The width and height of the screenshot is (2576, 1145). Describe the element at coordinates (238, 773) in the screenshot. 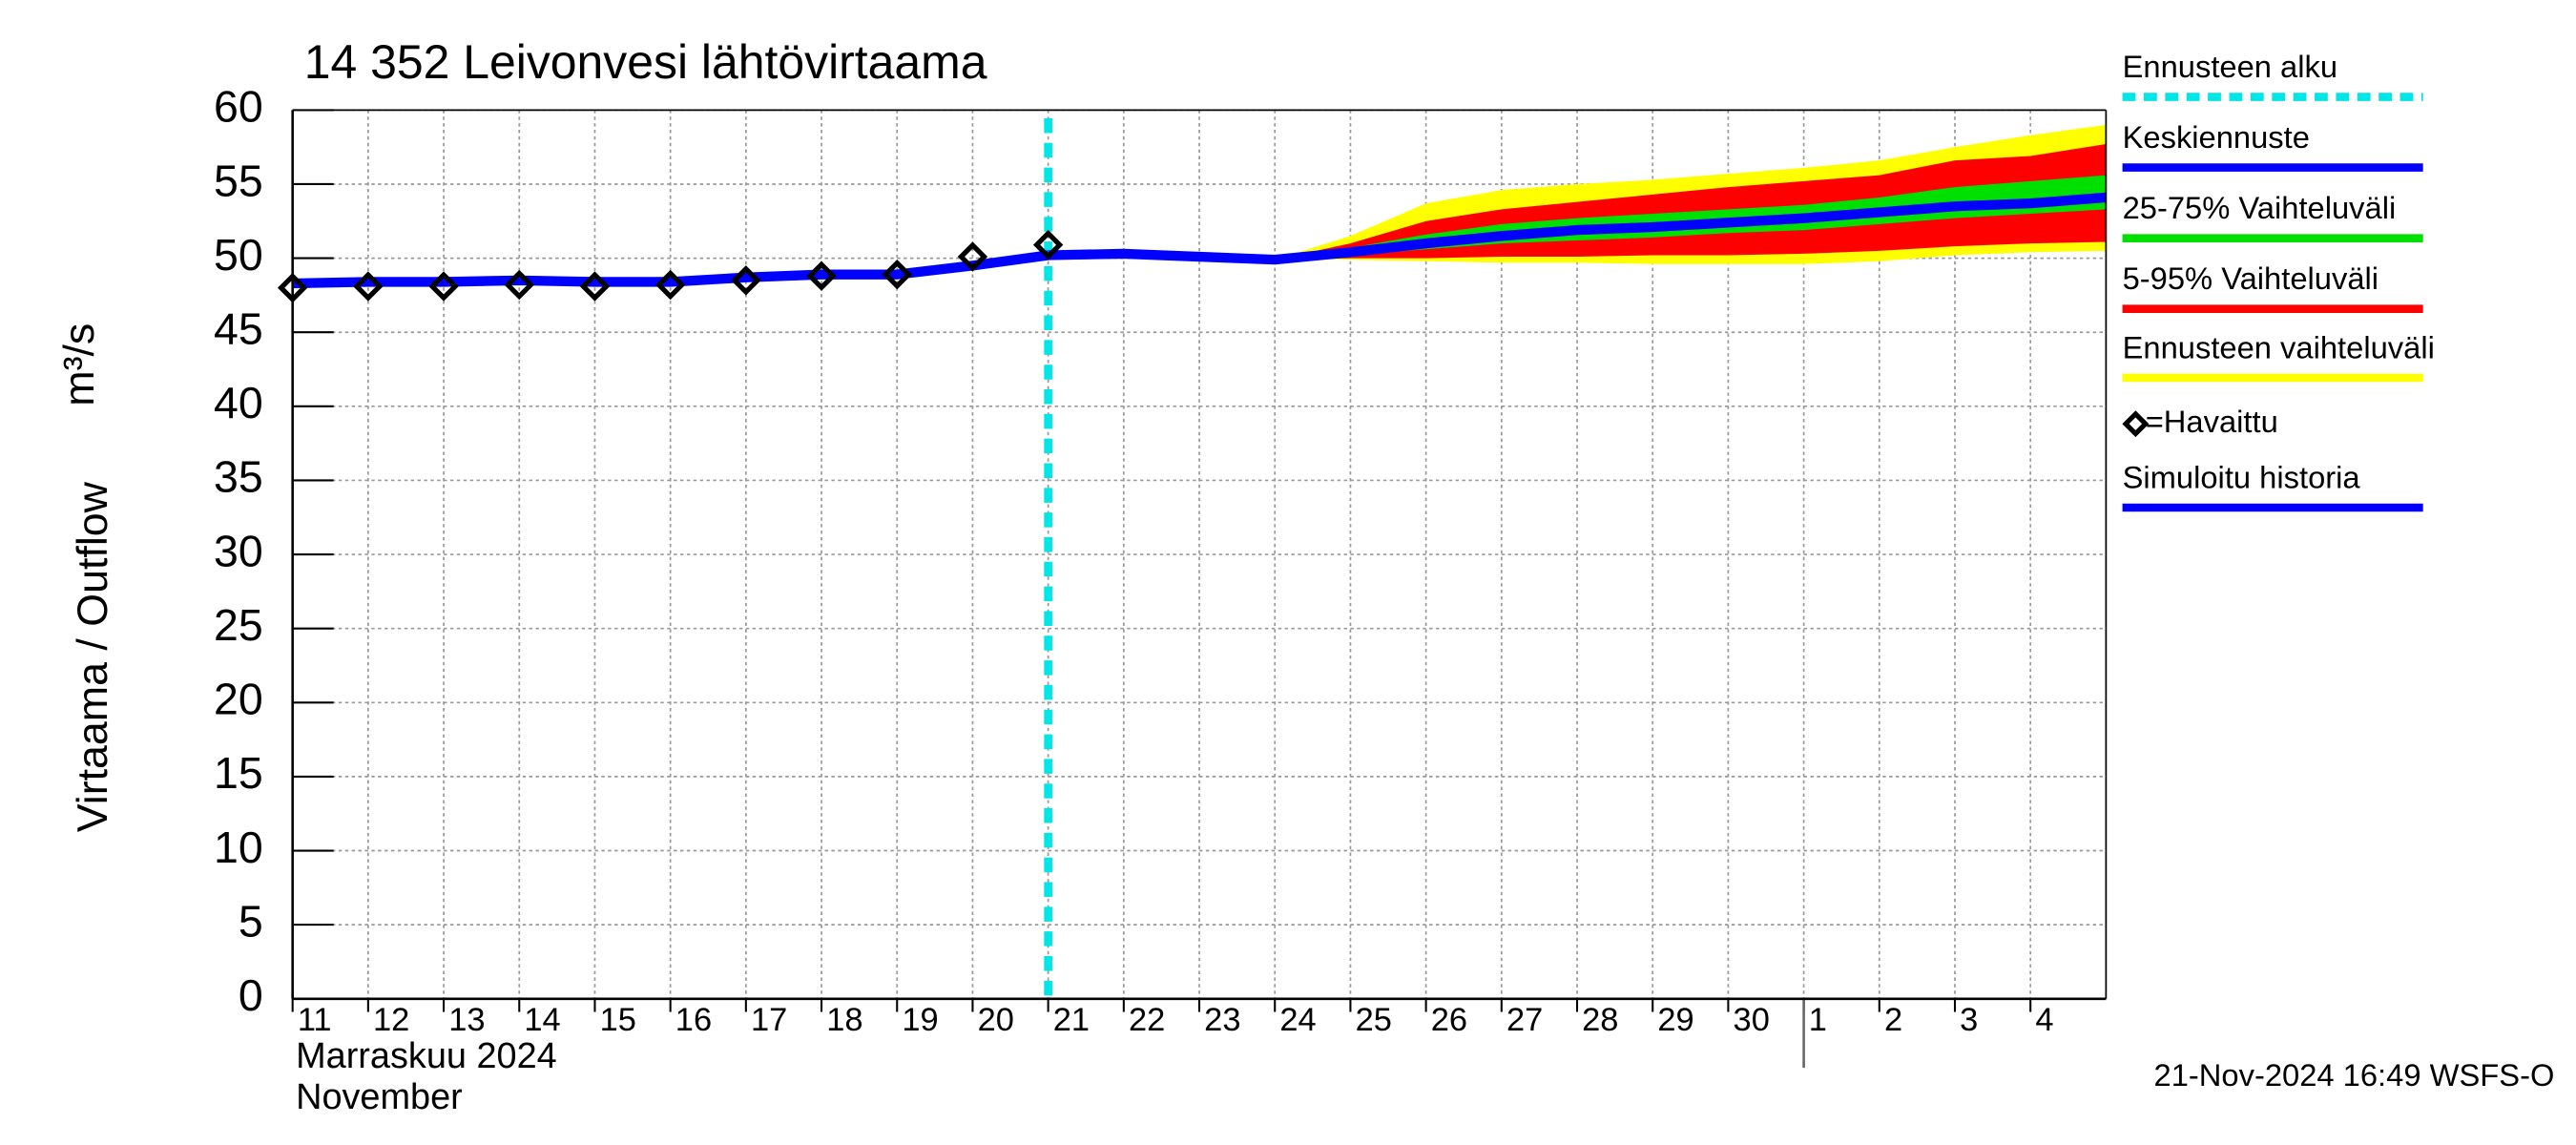

I see `y-tick-label: 15` at that location.